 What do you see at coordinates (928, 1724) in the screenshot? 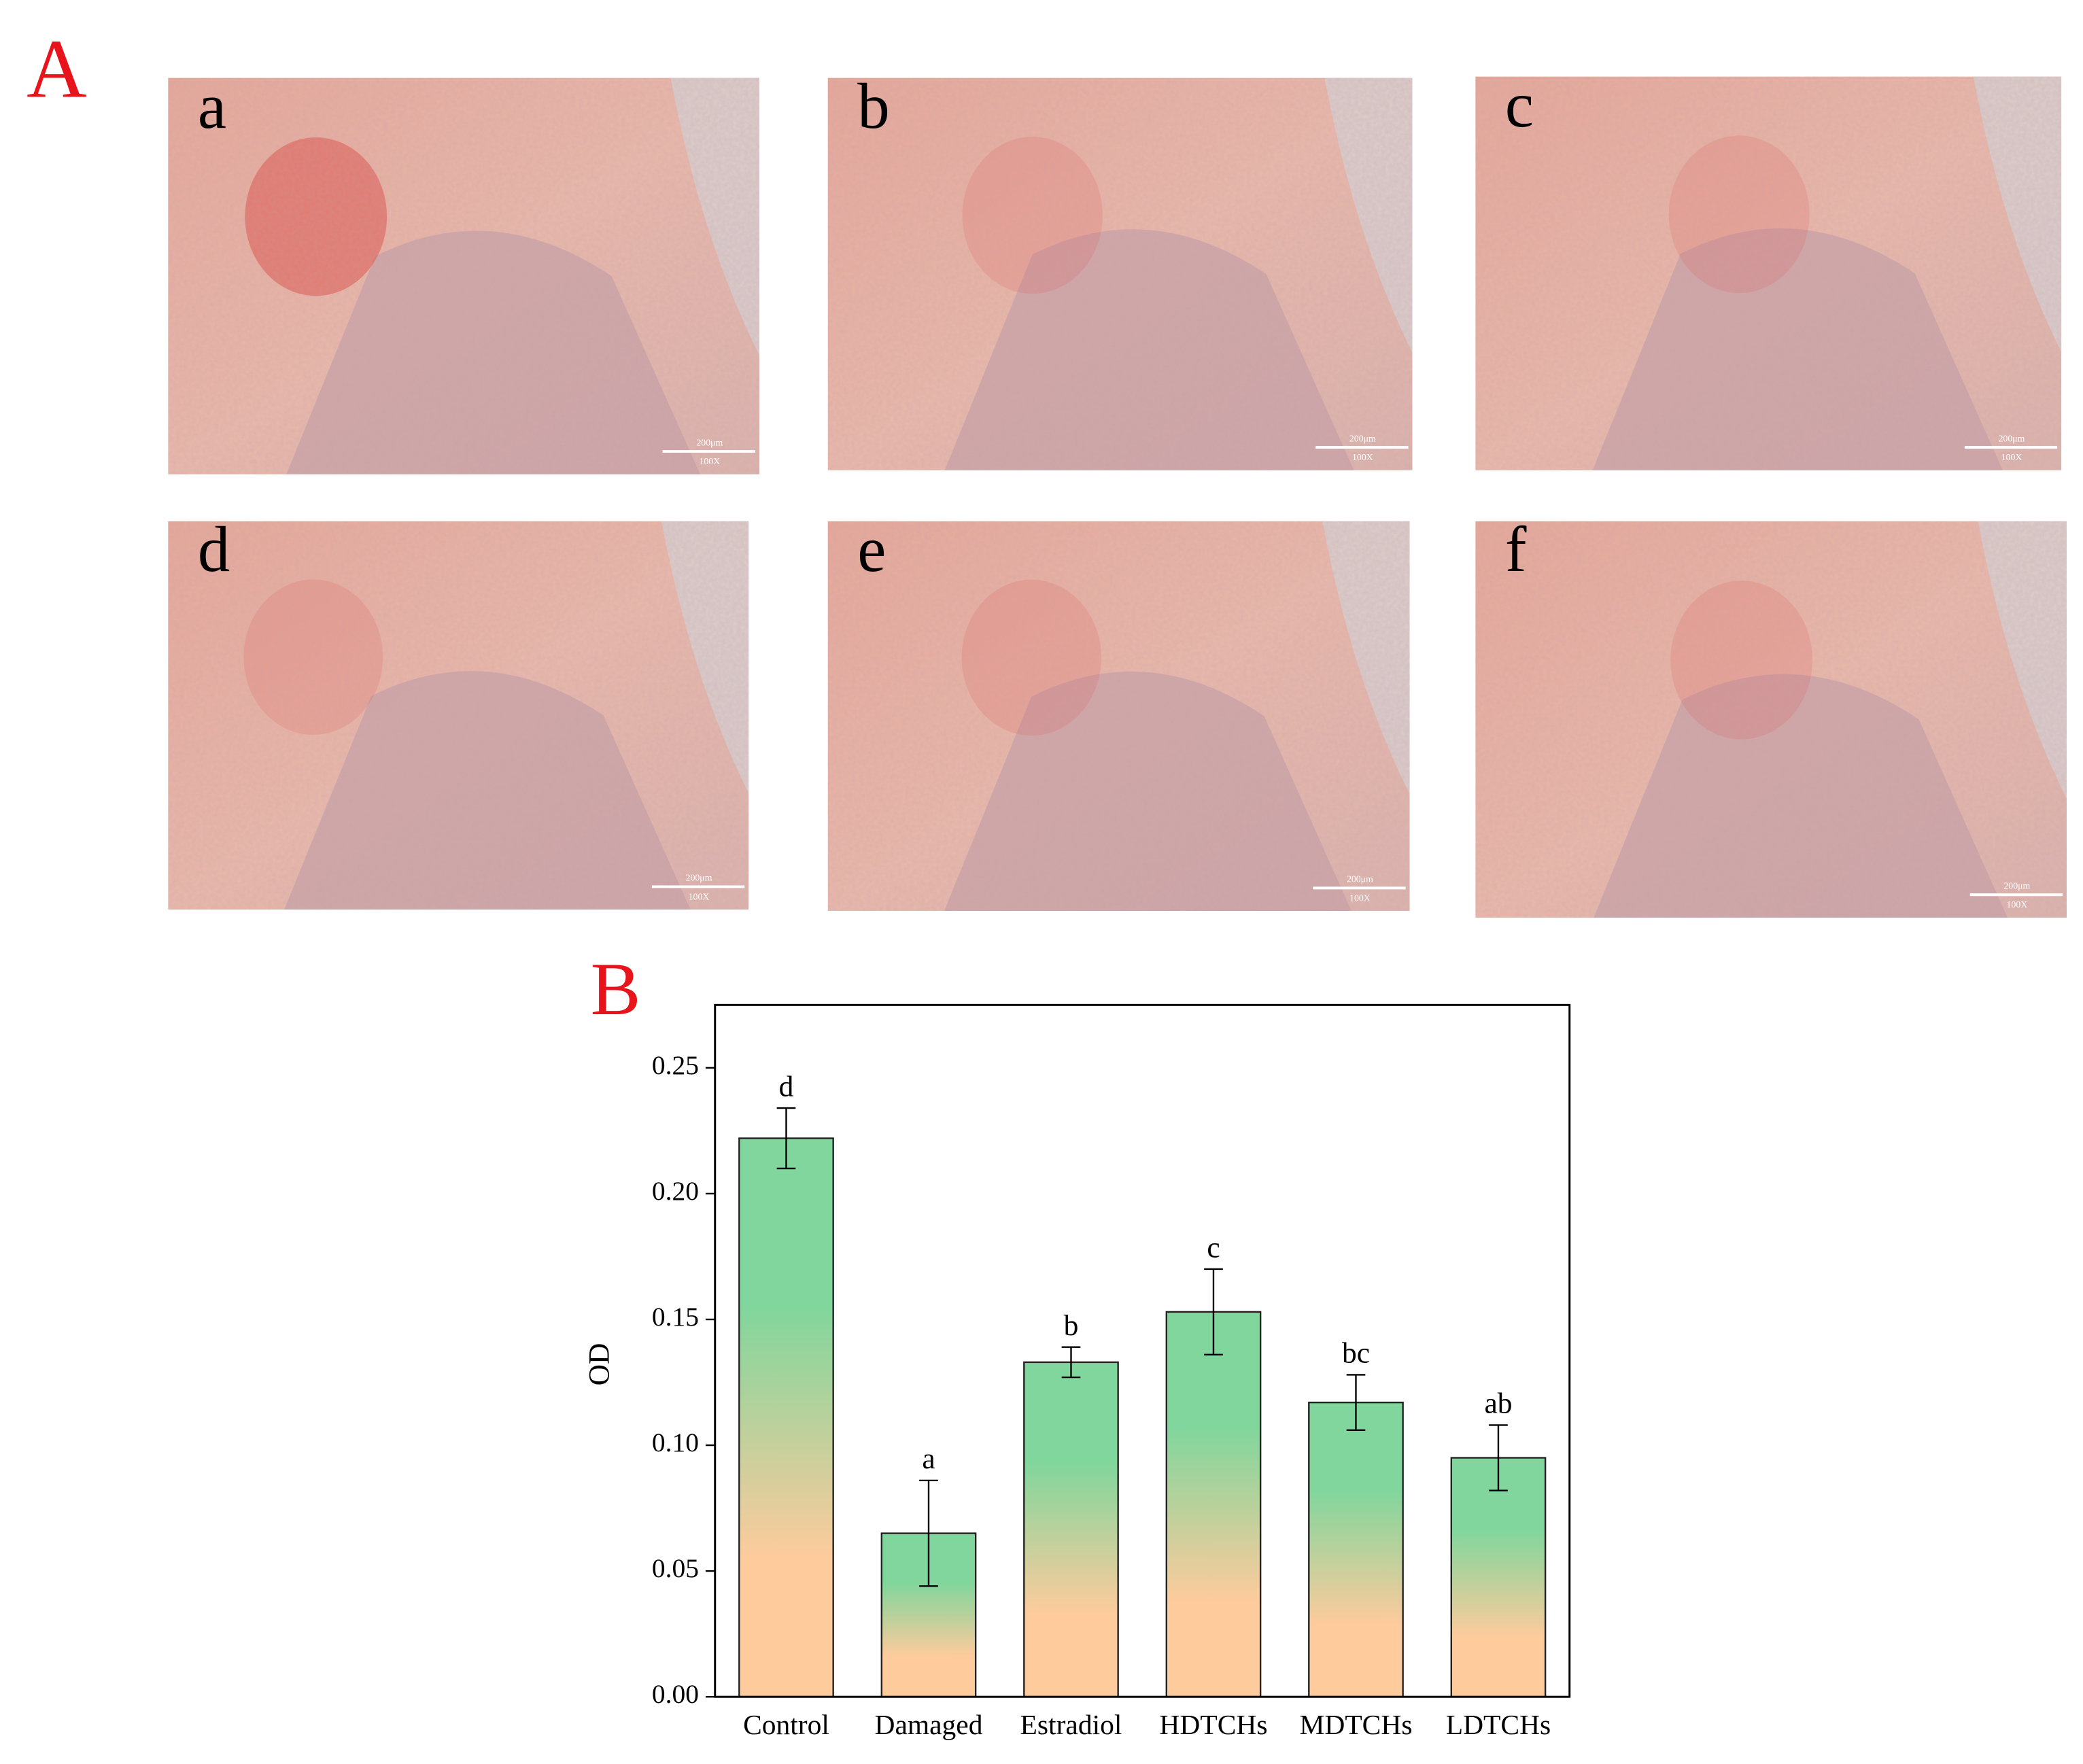
I see `x-tick-label: Damaged` at bounding box center [928, 1724].